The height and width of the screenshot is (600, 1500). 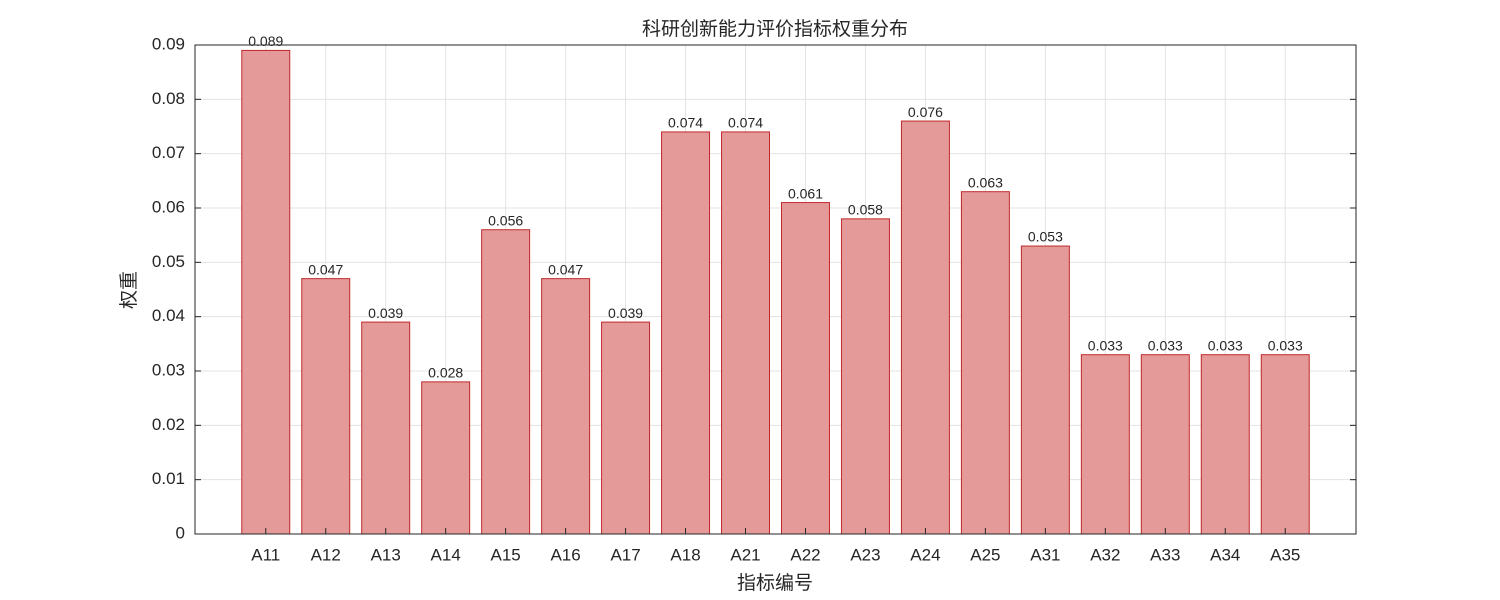 What do you see at coordinates (168, 424) in the screenshot?
I see `y-tick-label: 0.02` at bounding box center [168, 424].